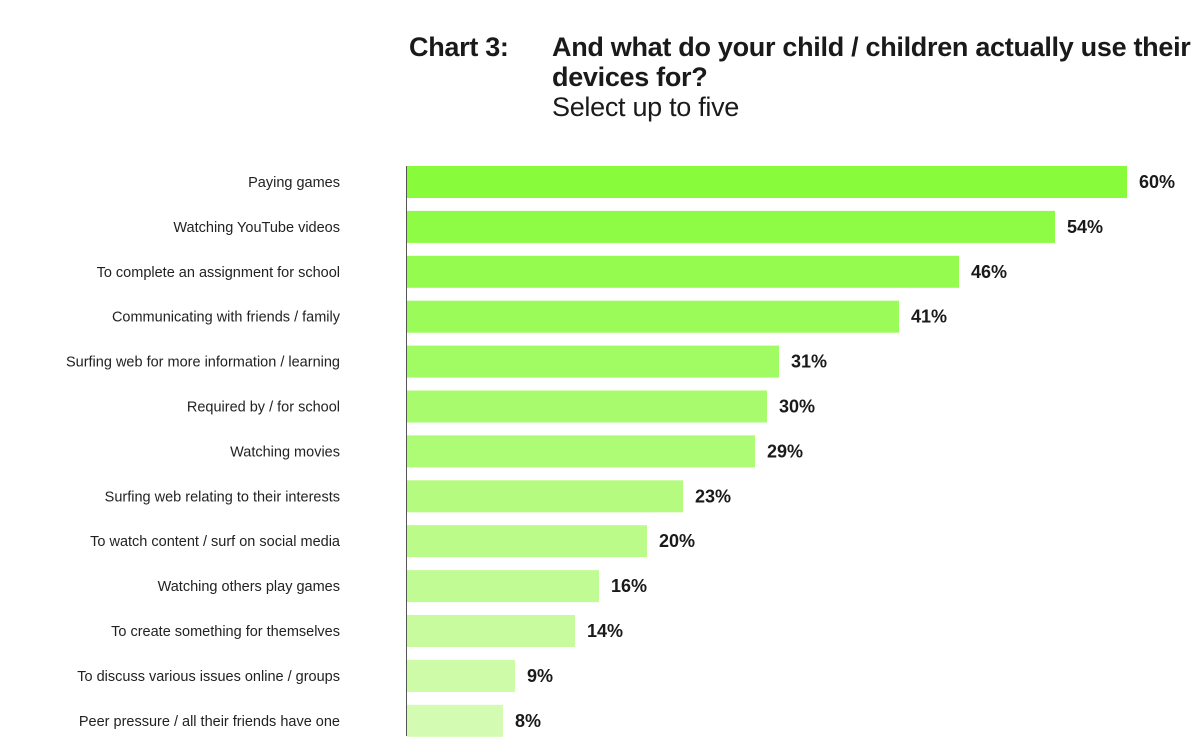 The image size is (1199, 750). I want to click on category-label: To create something for themselves, so click(225, 632).